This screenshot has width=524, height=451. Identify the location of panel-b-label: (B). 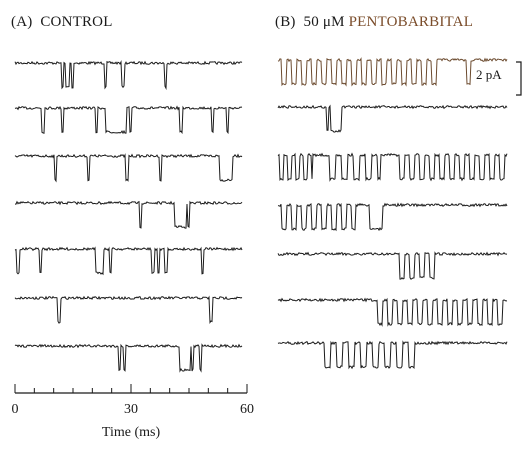
(285, 22).